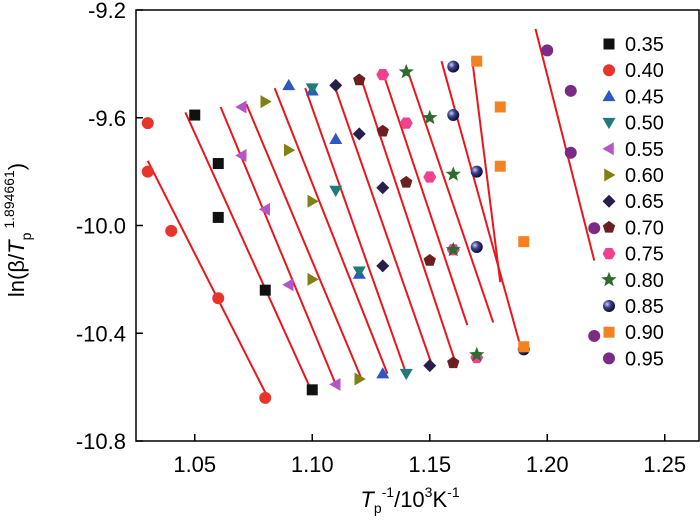 This screenshot has width=700, height=527. I want to click on legend-label: 0.70, so click(644, 228).